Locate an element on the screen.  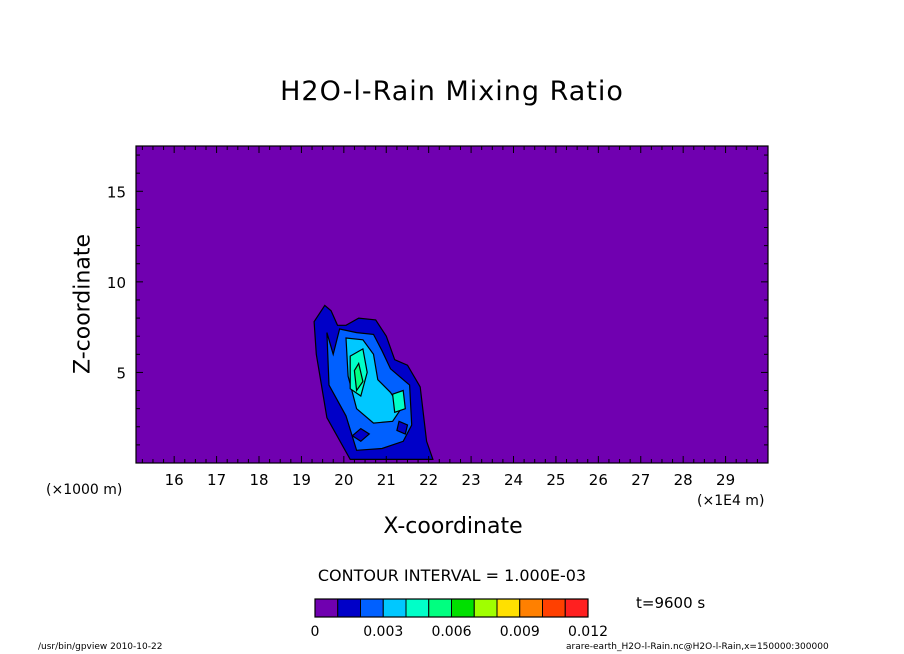
x-tick-label: 26 is located at coordinates (598, 480).